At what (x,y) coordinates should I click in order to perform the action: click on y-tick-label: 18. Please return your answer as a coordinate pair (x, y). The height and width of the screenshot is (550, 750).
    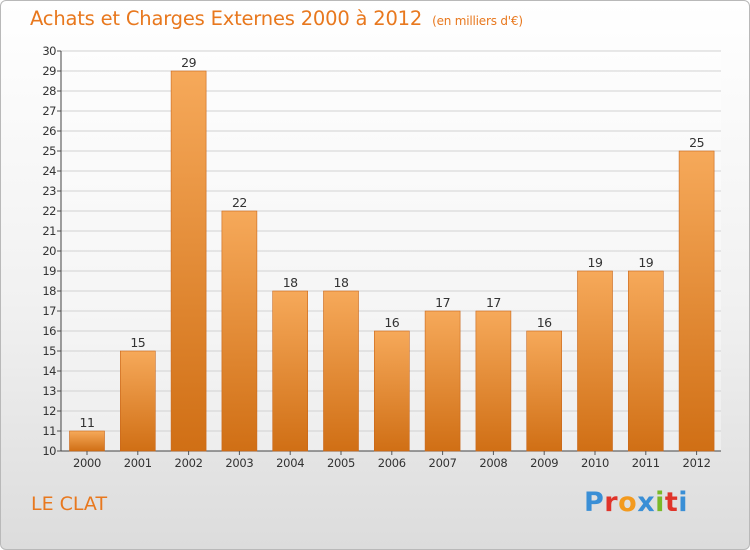
    Looking at the image, I should click on (49, 291).